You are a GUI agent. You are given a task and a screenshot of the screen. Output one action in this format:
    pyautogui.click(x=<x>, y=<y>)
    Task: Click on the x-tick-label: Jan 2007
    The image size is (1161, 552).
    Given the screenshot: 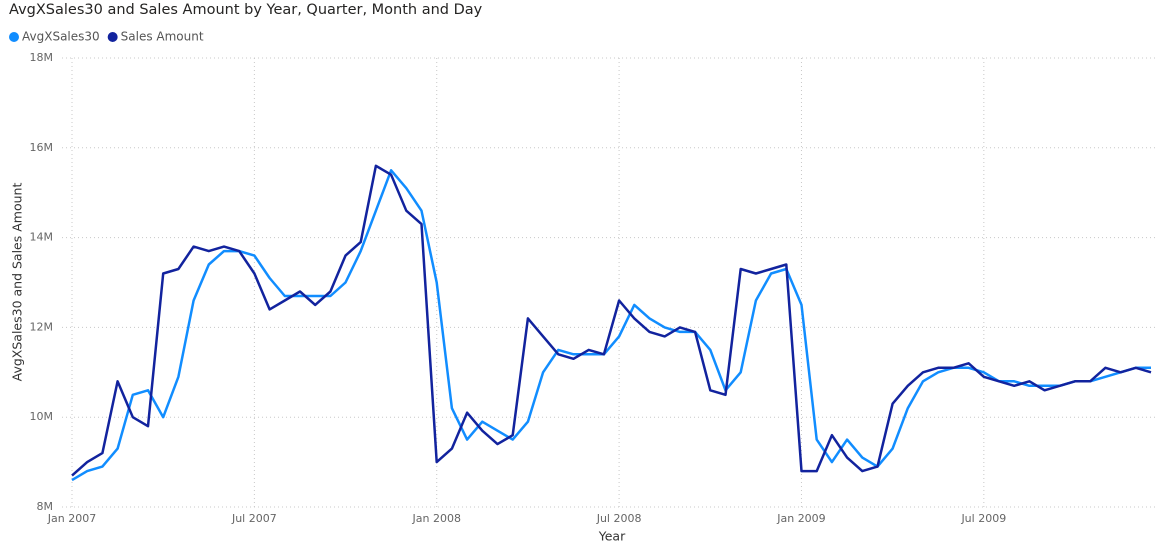 What is the action you would take?
    pyautogui.click(x=71, y=518)
    